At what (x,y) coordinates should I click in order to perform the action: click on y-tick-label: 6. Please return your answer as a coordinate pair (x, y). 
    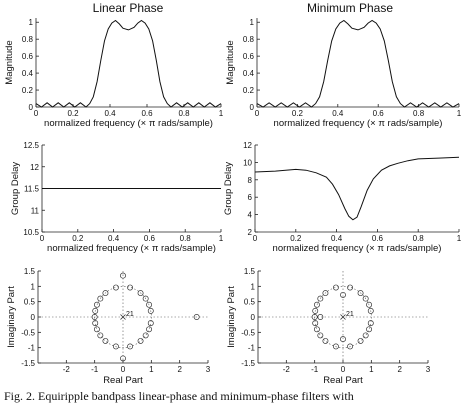
    Looking at the image, I should click on (250, 197).